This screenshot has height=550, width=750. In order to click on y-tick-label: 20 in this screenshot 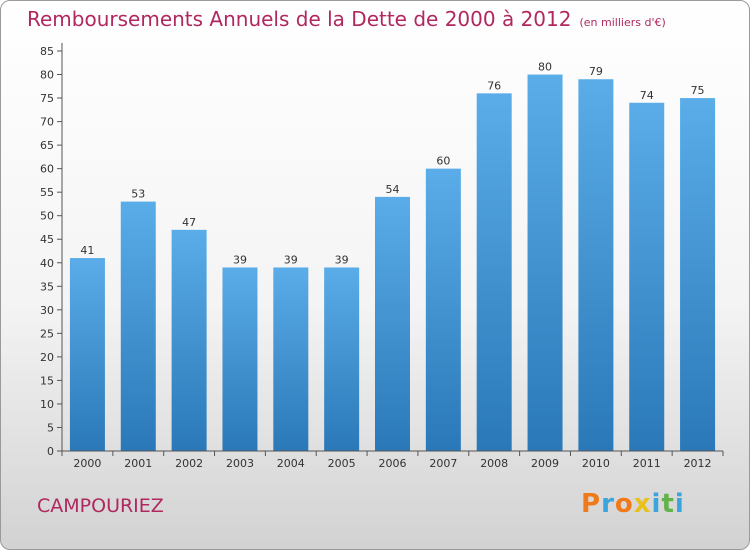, I will do `click(47, 357)`.